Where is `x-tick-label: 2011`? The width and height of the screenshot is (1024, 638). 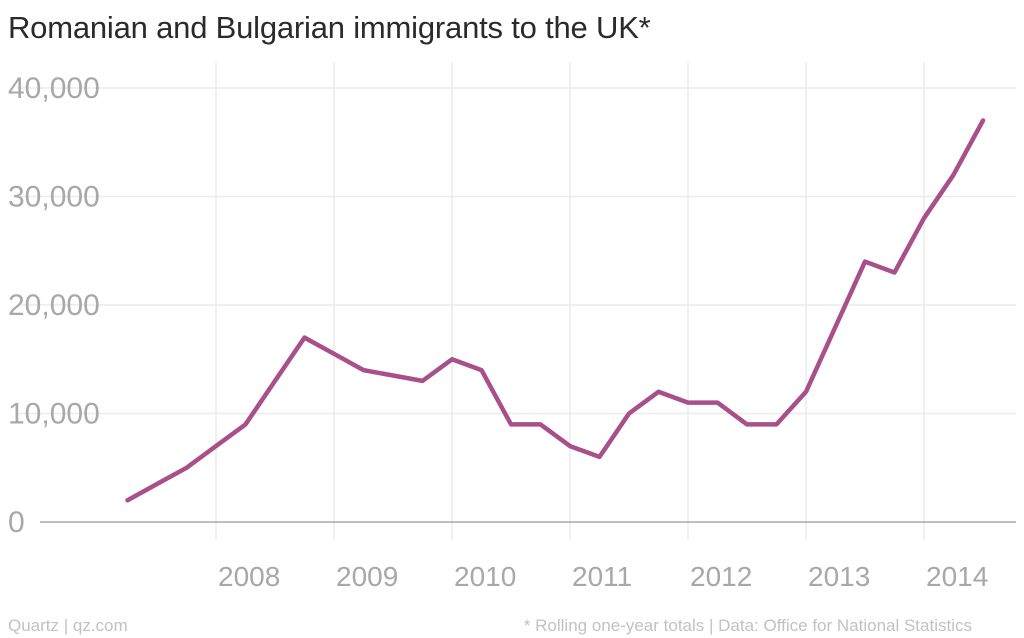 x-tick-label: 2011 is located at coordinates (602, 576).